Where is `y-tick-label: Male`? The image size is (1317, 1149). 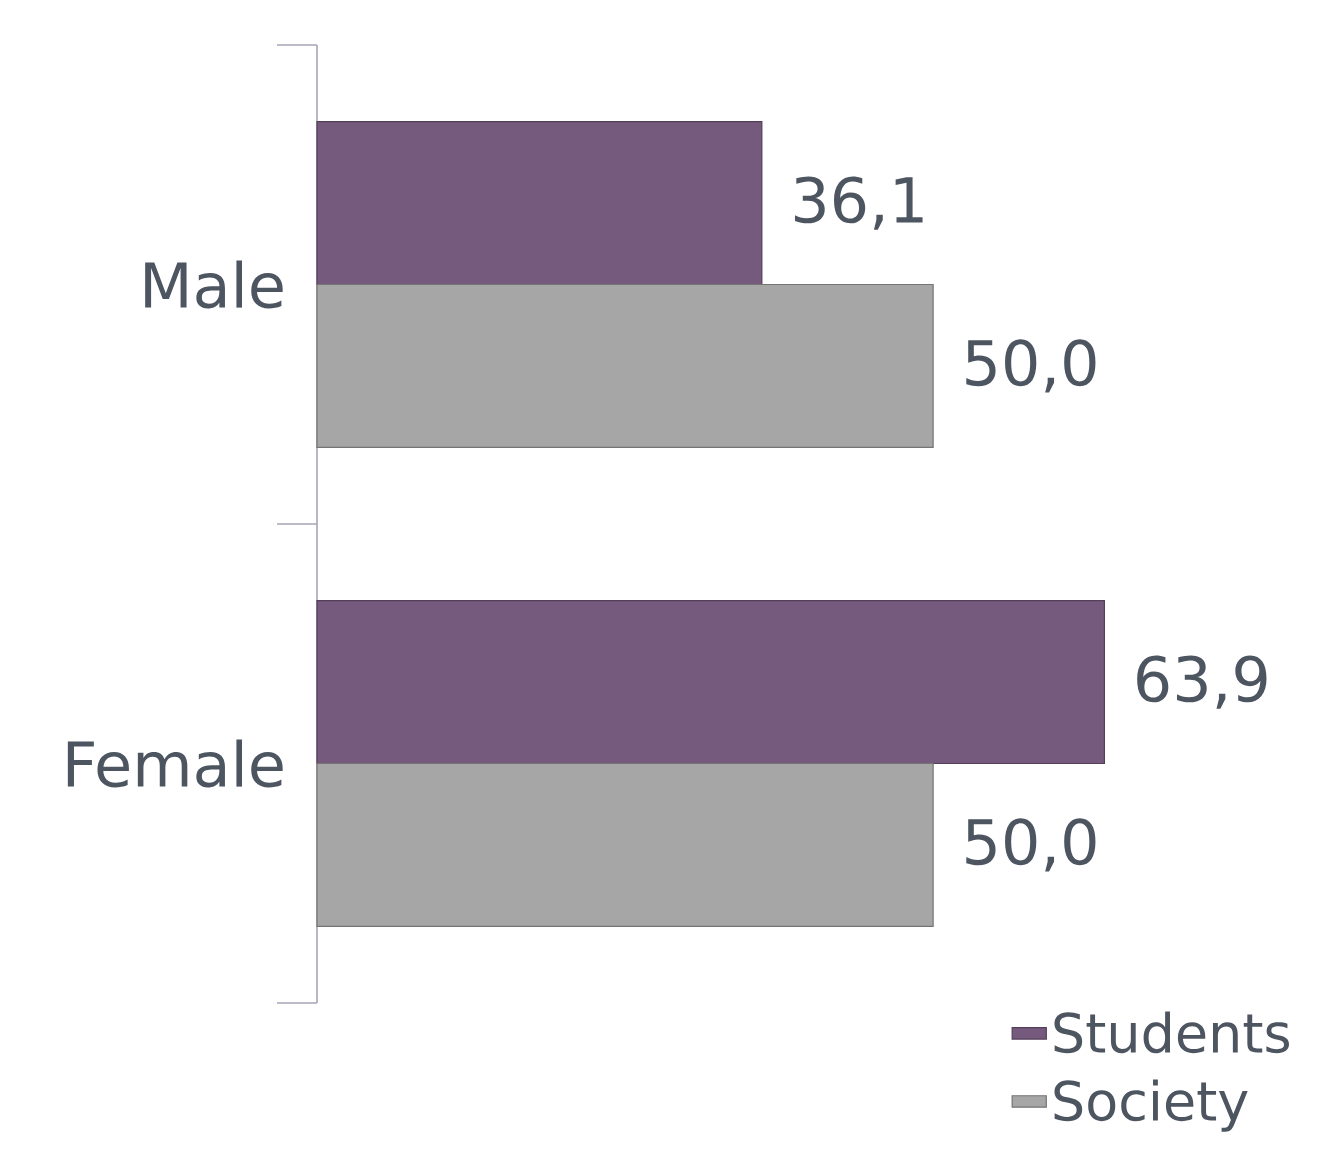
y-tick-label: Male is located at coordinates (214, 284).